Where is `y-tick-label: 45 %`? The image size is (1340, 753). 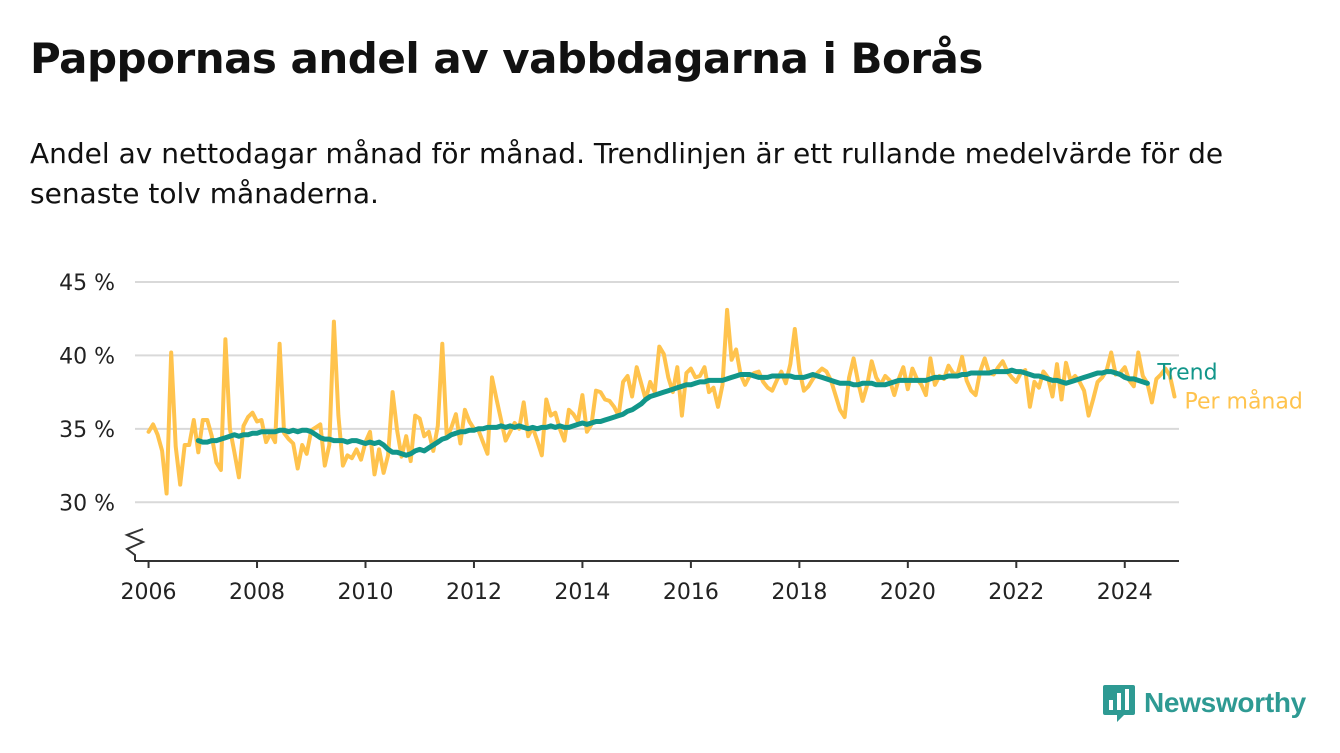 y-tick-label: 45 % is located at coordinates (87, 283).